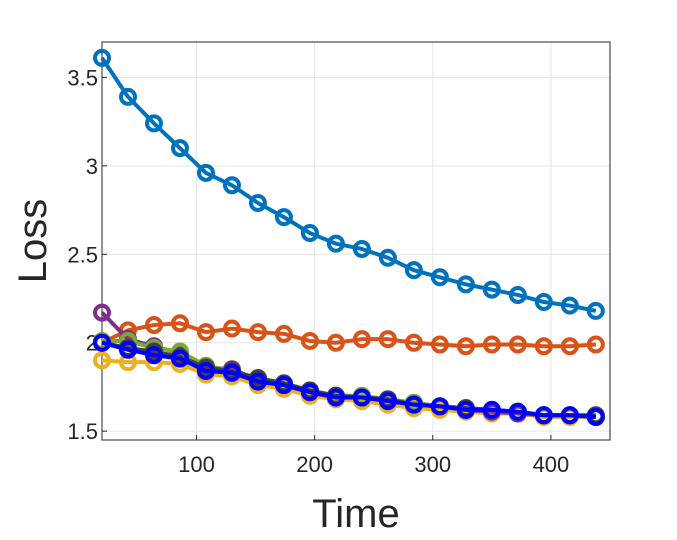 Image resolution: width=677 pixels, height=540 pixels. What do you see at coordinates (92, 166) in the screenshot?
I see `y-tick-label: 3` at bounding box center [92, 166].